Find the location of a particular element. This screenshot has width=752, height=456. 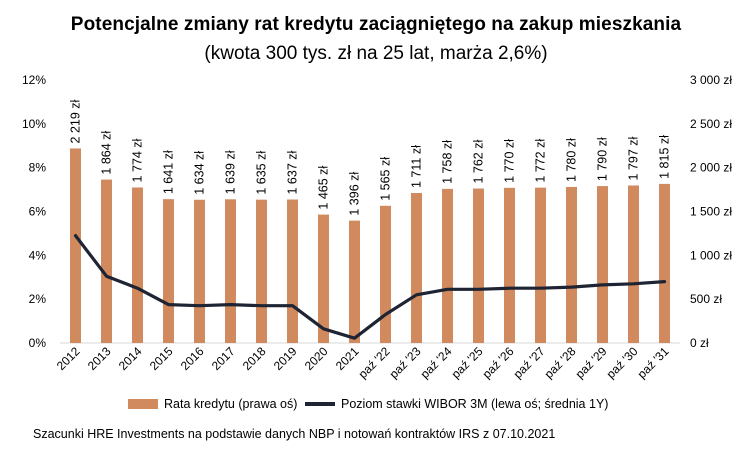

x-axis-category-label: paź '27 is located at coordinates (529, 362).